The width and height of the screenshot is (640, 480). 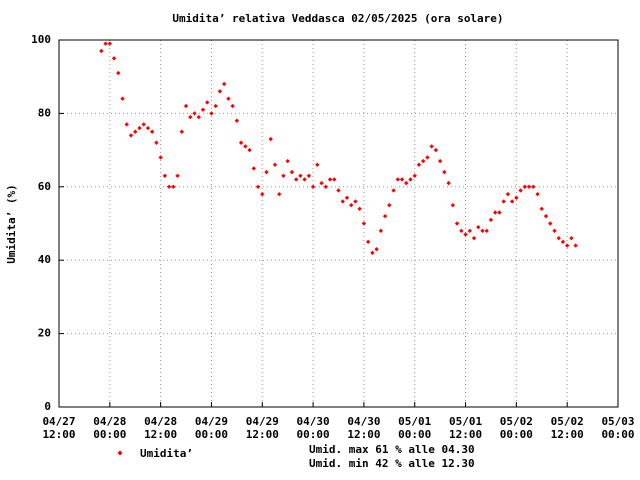 I want to click on x-tick-label: 04/27 12:00, so click(x=59, y=428).